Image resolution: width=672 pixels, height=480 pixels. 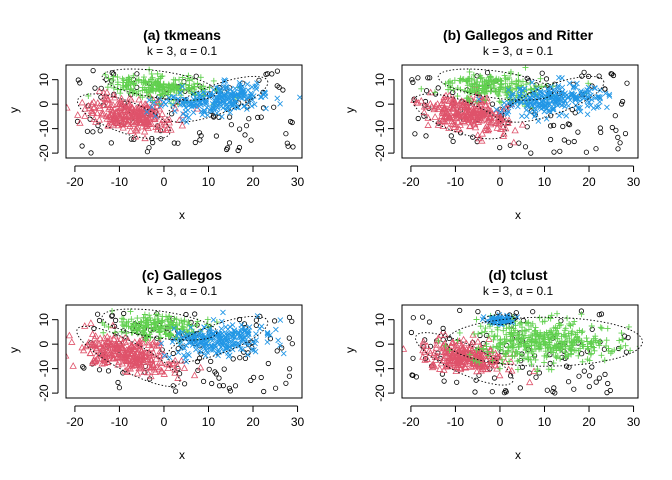 What do you see at coordinates (411, 422) in the screenshot?
I see `x-tick-label: -20` at bounding box center [411, 422].